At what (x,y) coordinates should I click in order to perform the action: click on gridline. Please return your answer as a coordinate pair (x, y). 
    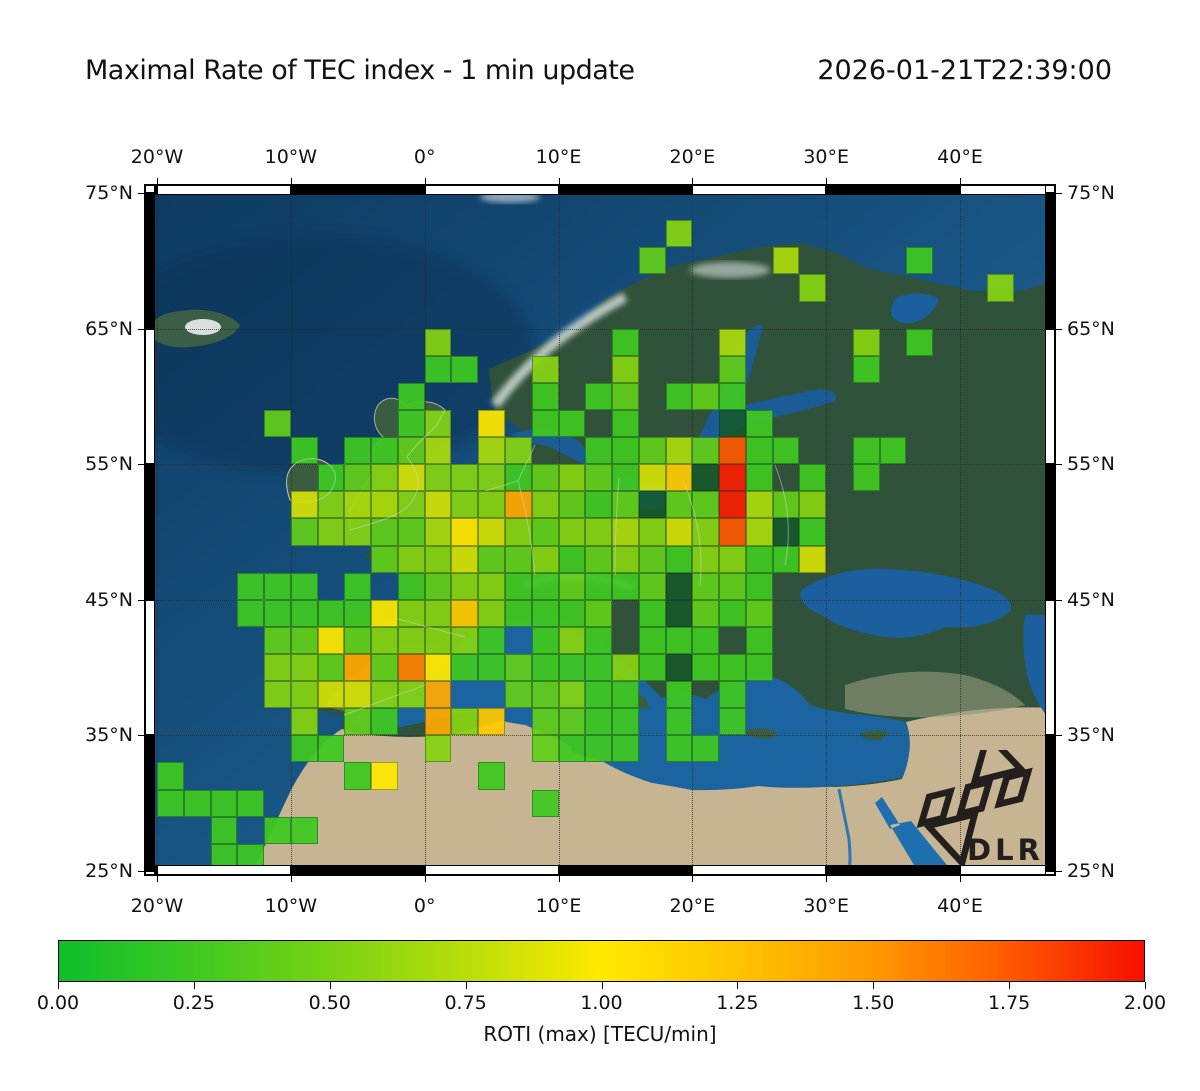
    Looking at the image, I should click on (158, 530).